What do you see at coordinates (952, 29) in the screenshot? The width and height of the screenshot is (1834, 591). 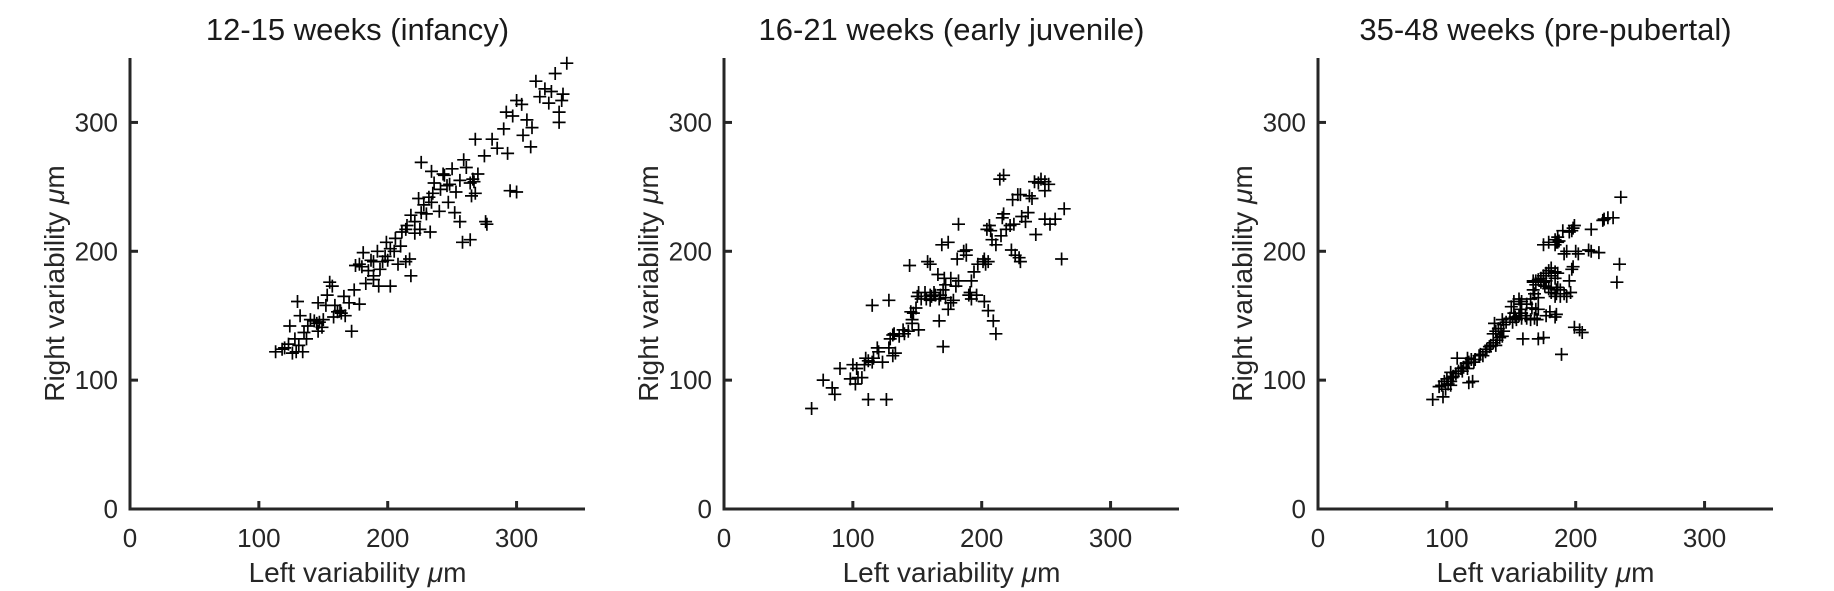 I see `panel-title: 16-21 weeks (early juvenile)` at bounding box center [952, 29].